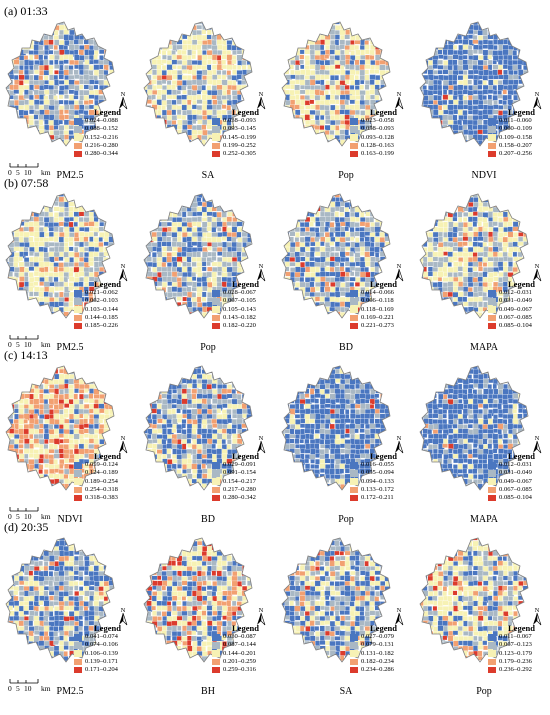  I want to click on variable-label: Pop, so click(346, 175).